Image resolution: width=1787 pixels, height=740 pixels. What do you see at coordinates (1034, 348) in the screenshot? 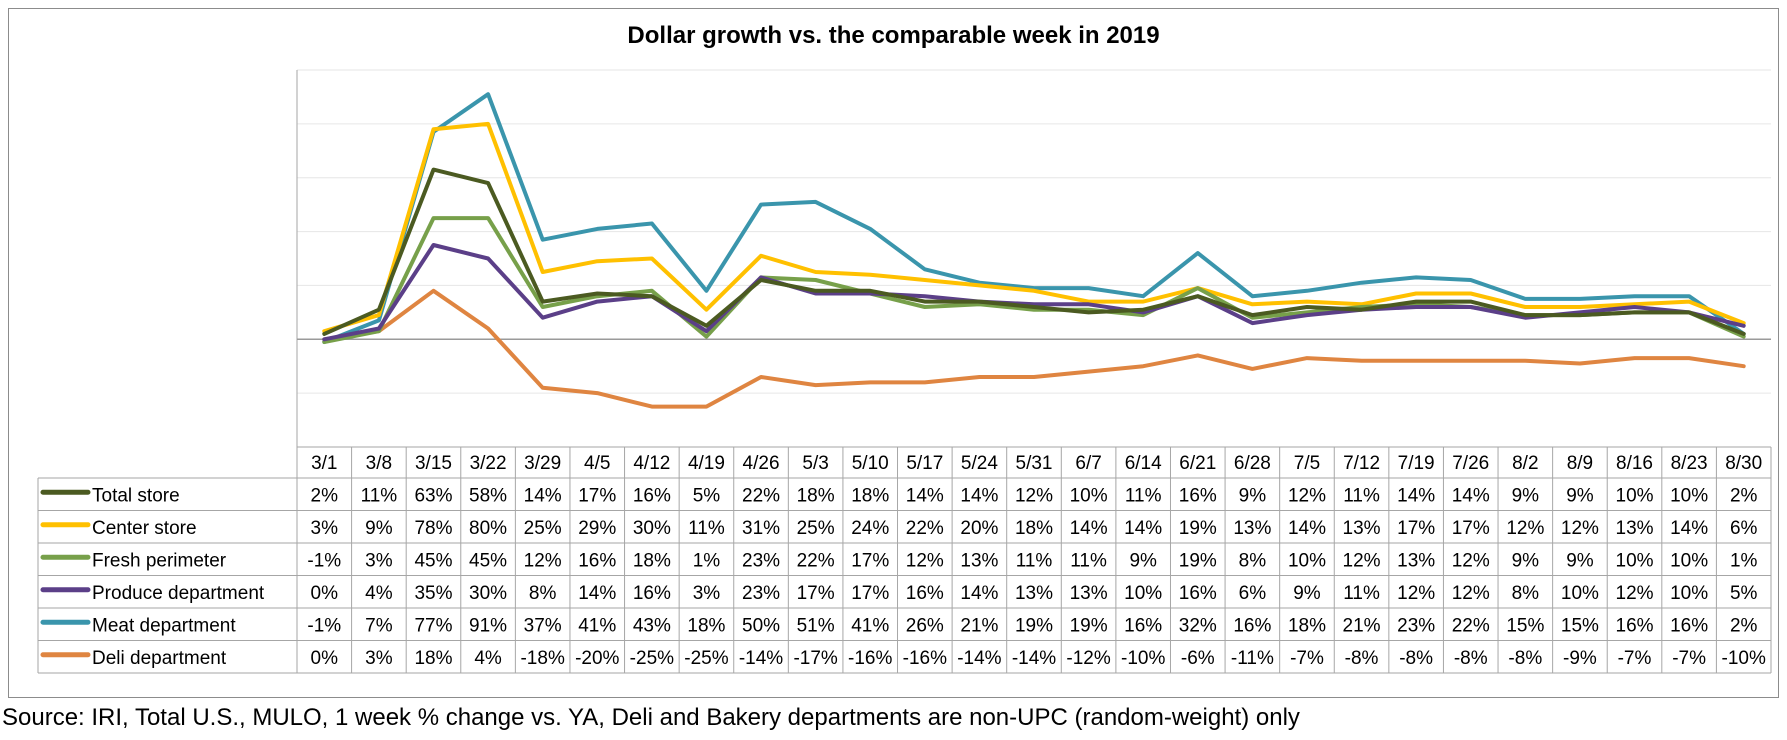
I see `series-line-deli-department` at bounding box center [1034, 348].